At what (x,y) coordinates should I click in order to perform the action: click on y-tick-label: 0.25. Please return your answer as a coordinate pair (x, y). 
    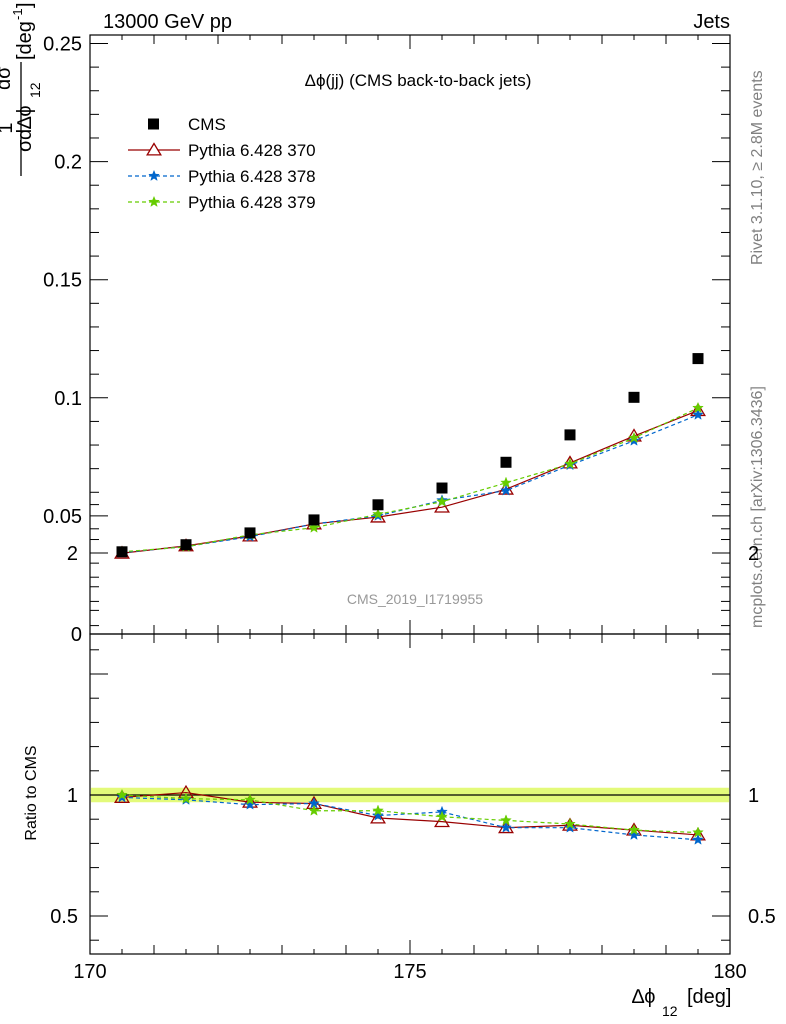
    Looking at the image, I should click on (62, 45).